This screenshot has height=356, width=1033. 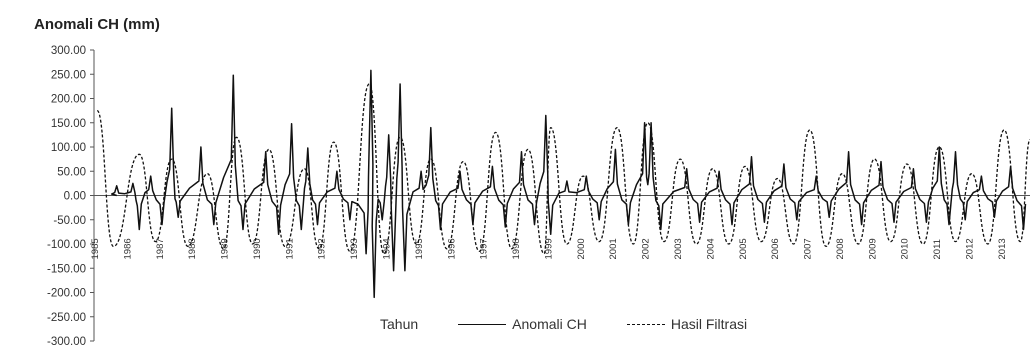 What do you see at coordinates (709, 324) in the screenshot?
I see `legend-label-filtrasi: Hasil Filtrasi` at bounding box center [709, 324].